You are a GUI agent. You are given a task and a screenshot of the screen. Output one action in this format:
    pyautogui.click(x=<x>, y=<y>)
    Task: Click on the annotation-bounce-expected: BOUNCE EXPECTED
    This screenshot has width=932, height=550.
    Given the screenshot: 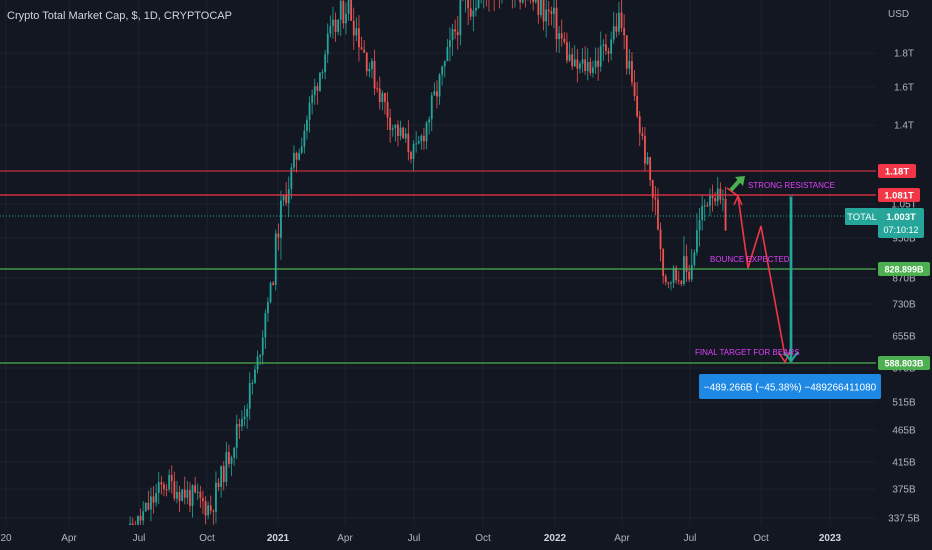 What is the action you would take?
    pyautogui.click(x=750, y=259)
    